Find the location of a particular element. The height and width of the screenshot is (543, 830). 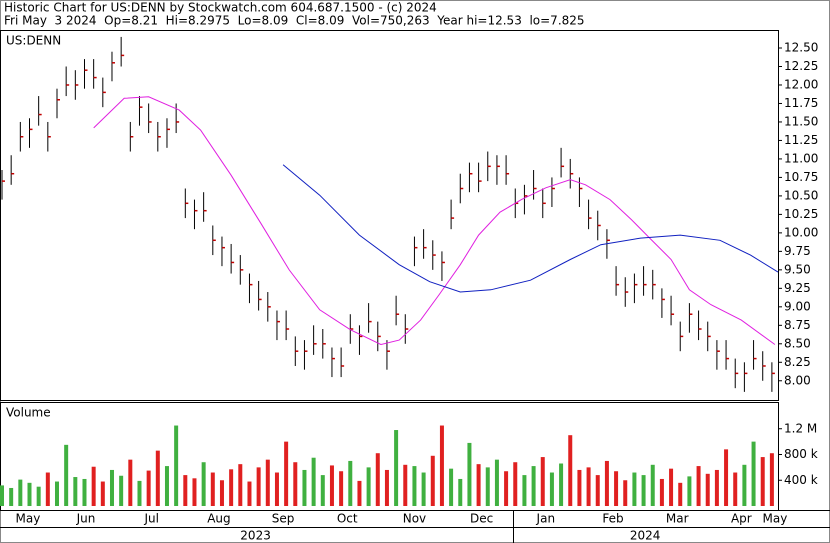

y-tick-label: 12.00 is located at coordinates (801, 84).